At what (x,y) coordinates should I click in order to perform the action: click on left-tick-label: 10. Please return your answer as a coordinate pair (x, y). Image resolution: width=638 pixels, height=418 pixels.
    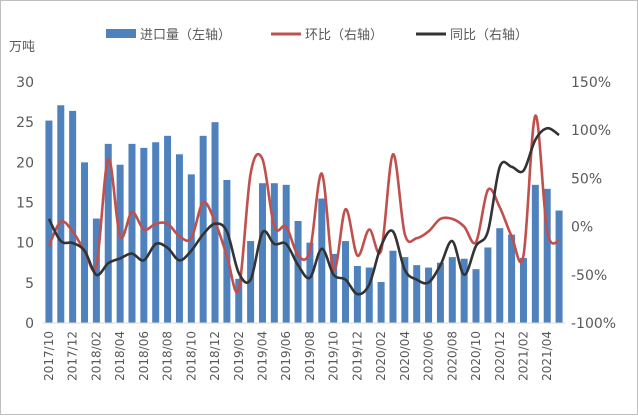
    Looking at the image, I should click on (25, 244).